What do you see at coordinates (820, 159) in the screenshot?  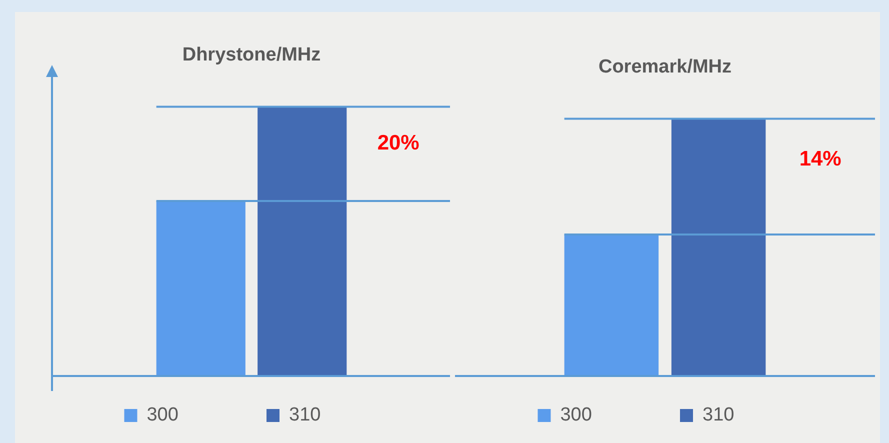 I see `annotation: 14%` at bounding box center [820, 159].